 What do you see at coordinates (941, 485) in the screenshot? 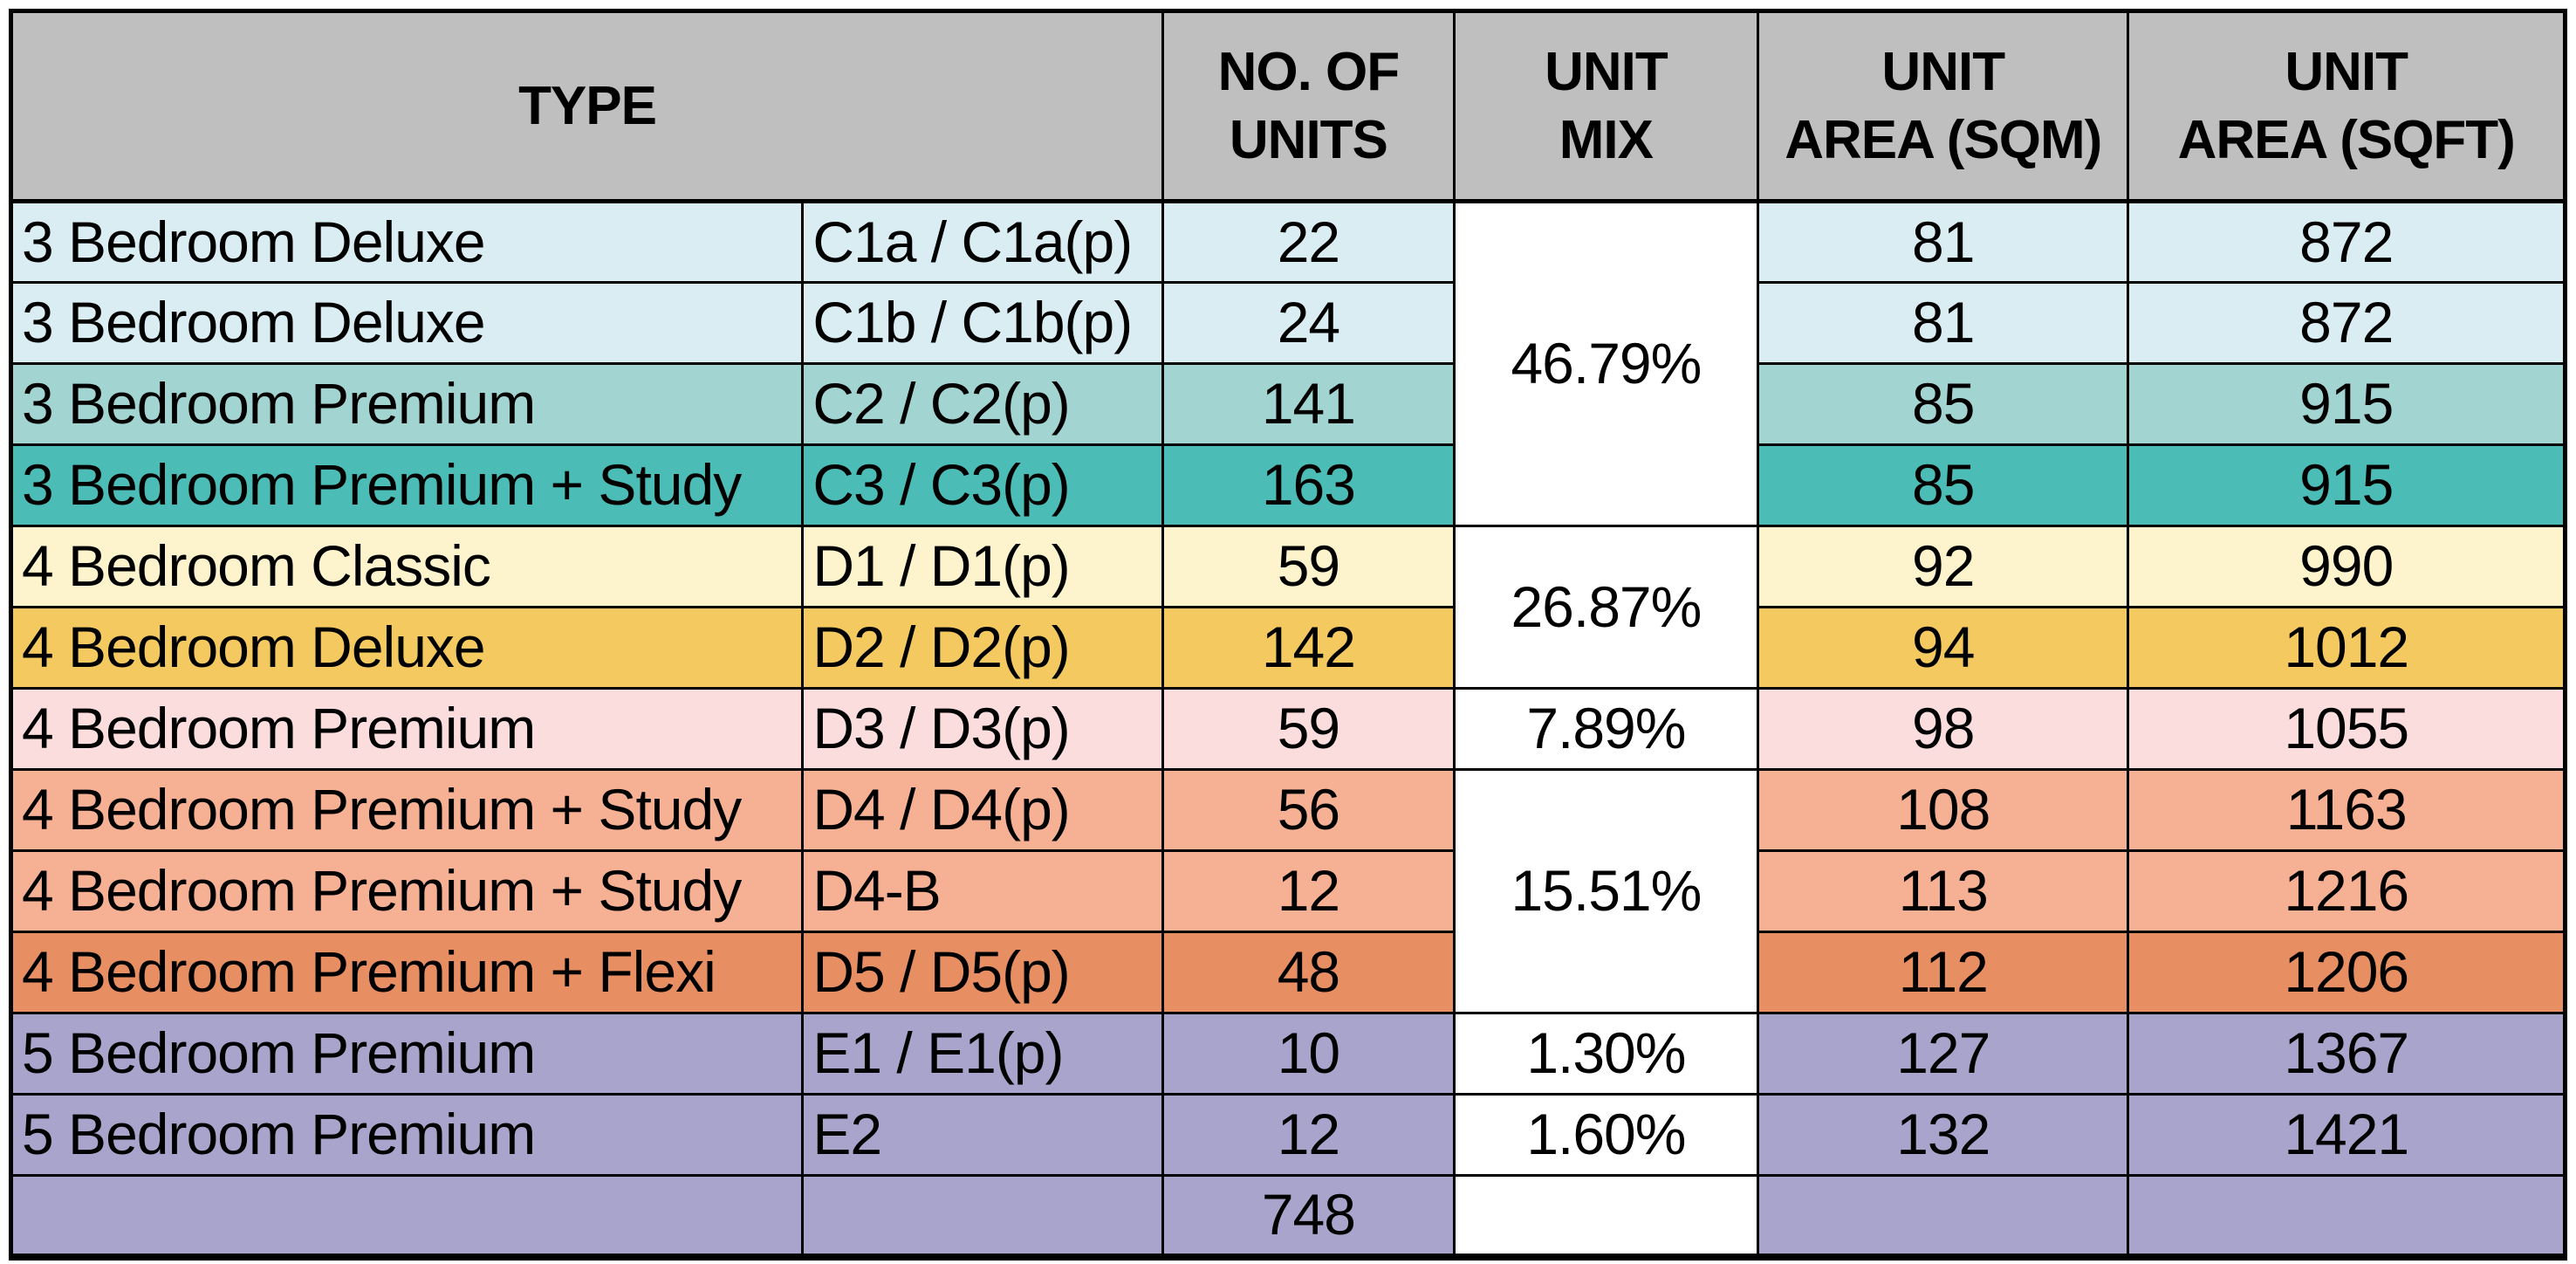
I see `code-text: C3 / C3(p)` at bounding box center [941, 485].